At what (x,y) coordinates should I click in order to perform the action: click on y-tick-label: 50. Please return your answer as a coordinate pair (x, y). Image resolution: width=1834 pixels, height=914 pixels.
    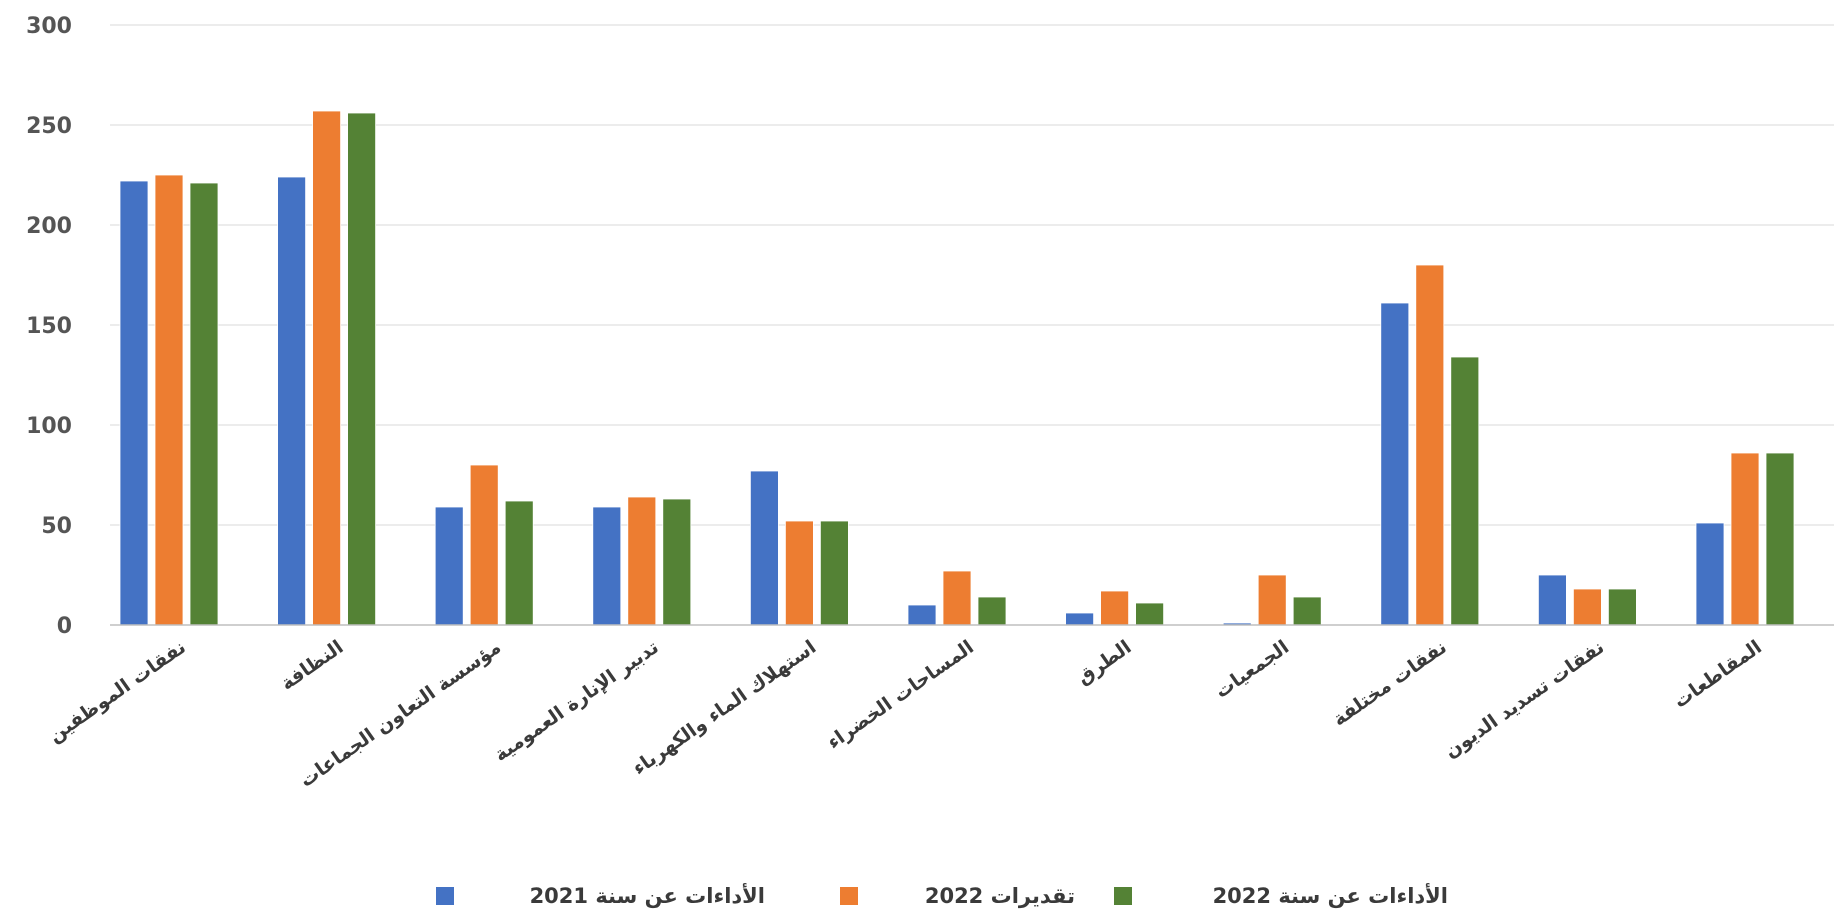
    Looking at the image, I should click on (56, 526).